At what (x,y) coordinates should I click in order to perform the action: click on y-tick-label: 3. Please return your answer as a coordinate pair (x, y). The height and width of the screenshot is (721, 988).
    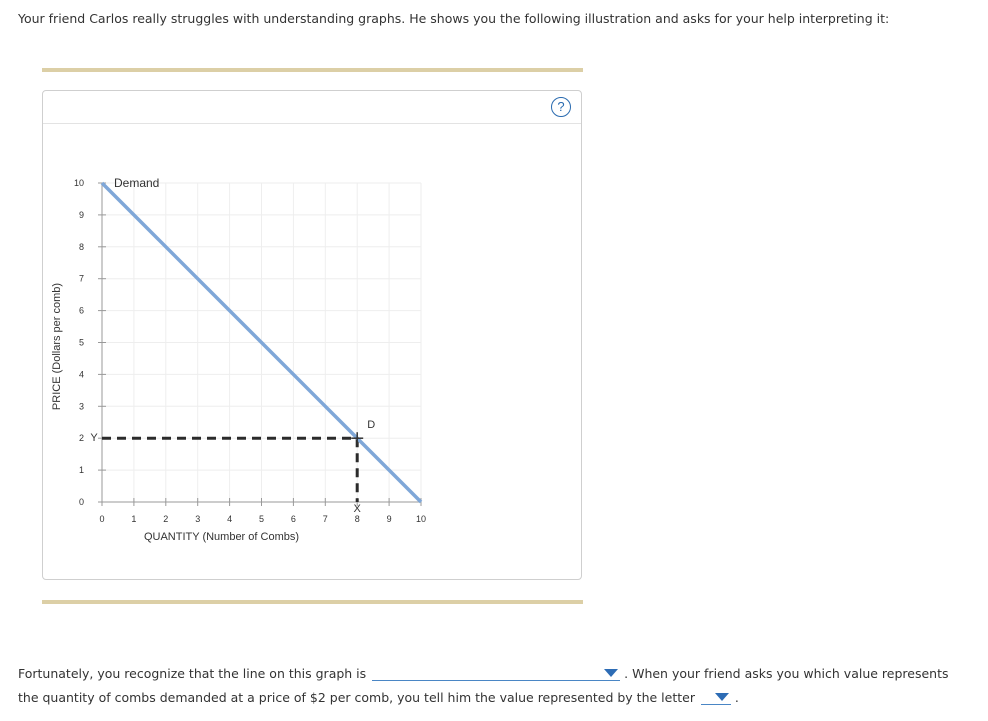
    Looking at the image, I should click on (81, 406).